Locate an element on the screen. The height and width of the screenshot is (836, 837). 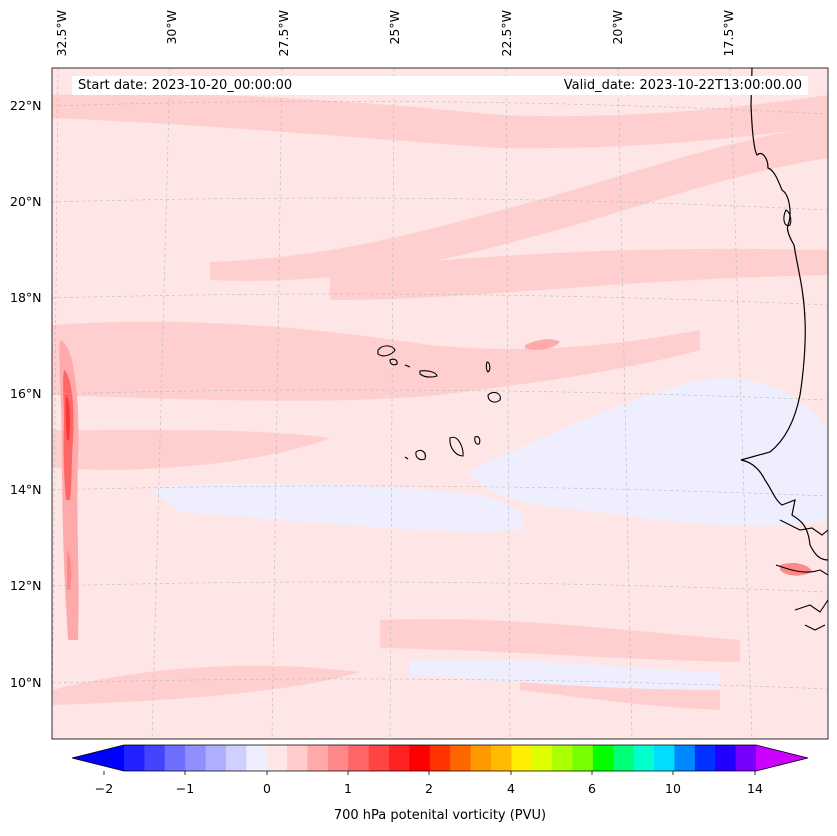
colorbar-tick-label: −2 is located at coordinates (104, 788).